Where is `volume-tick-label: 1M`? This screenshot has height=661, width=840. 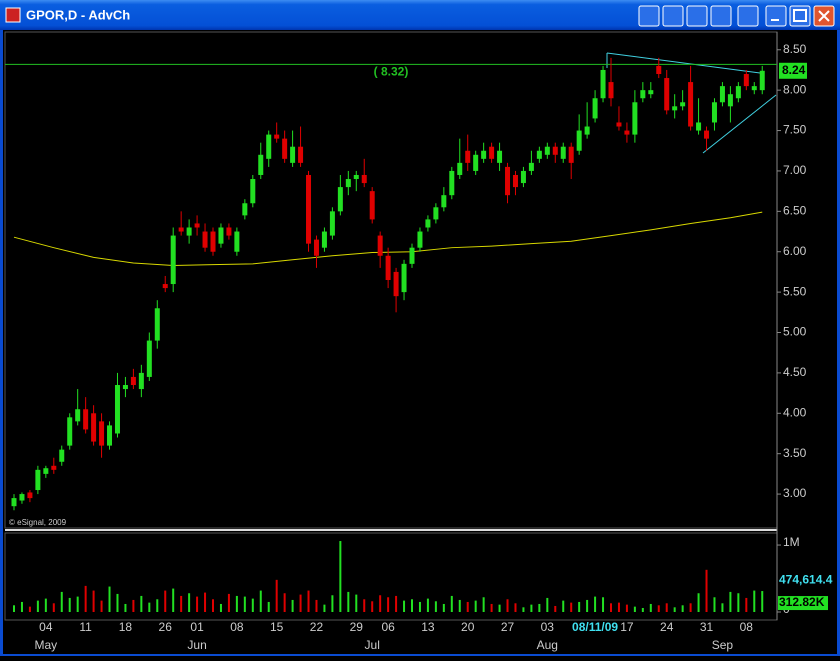 volume-tick-label: 1M is located at coordinates (791, 542).